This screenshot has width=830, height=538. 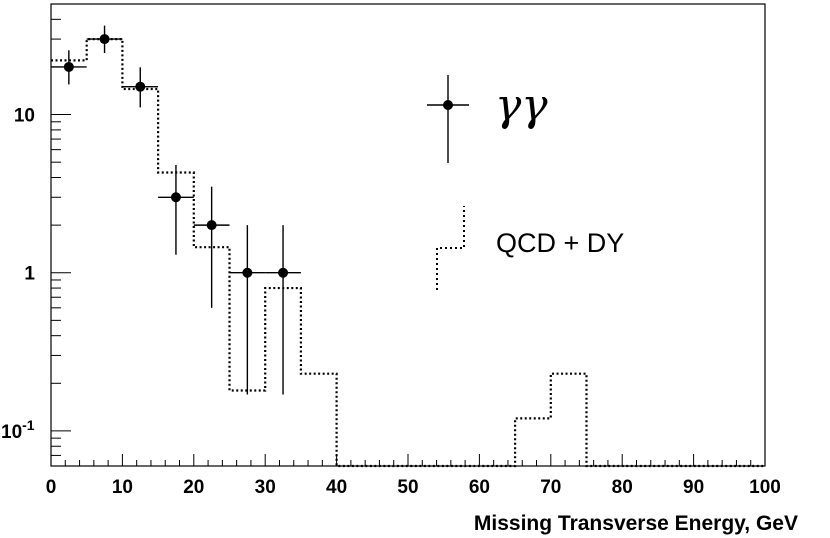 What do you see at coordinates (560, 243) in the screenshot?
I see `legend-qcd-dy-label: QCD + DY` at bounding box center [560, 243].